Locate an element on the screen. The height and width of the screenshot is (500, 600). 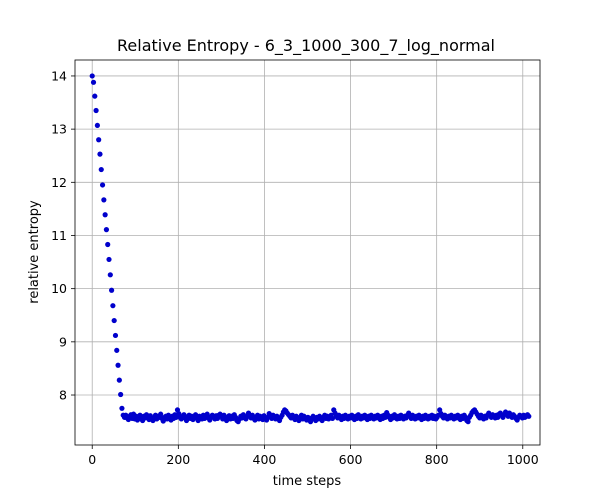
x-tick-label: 1000 is located at coordinates (523, 459).